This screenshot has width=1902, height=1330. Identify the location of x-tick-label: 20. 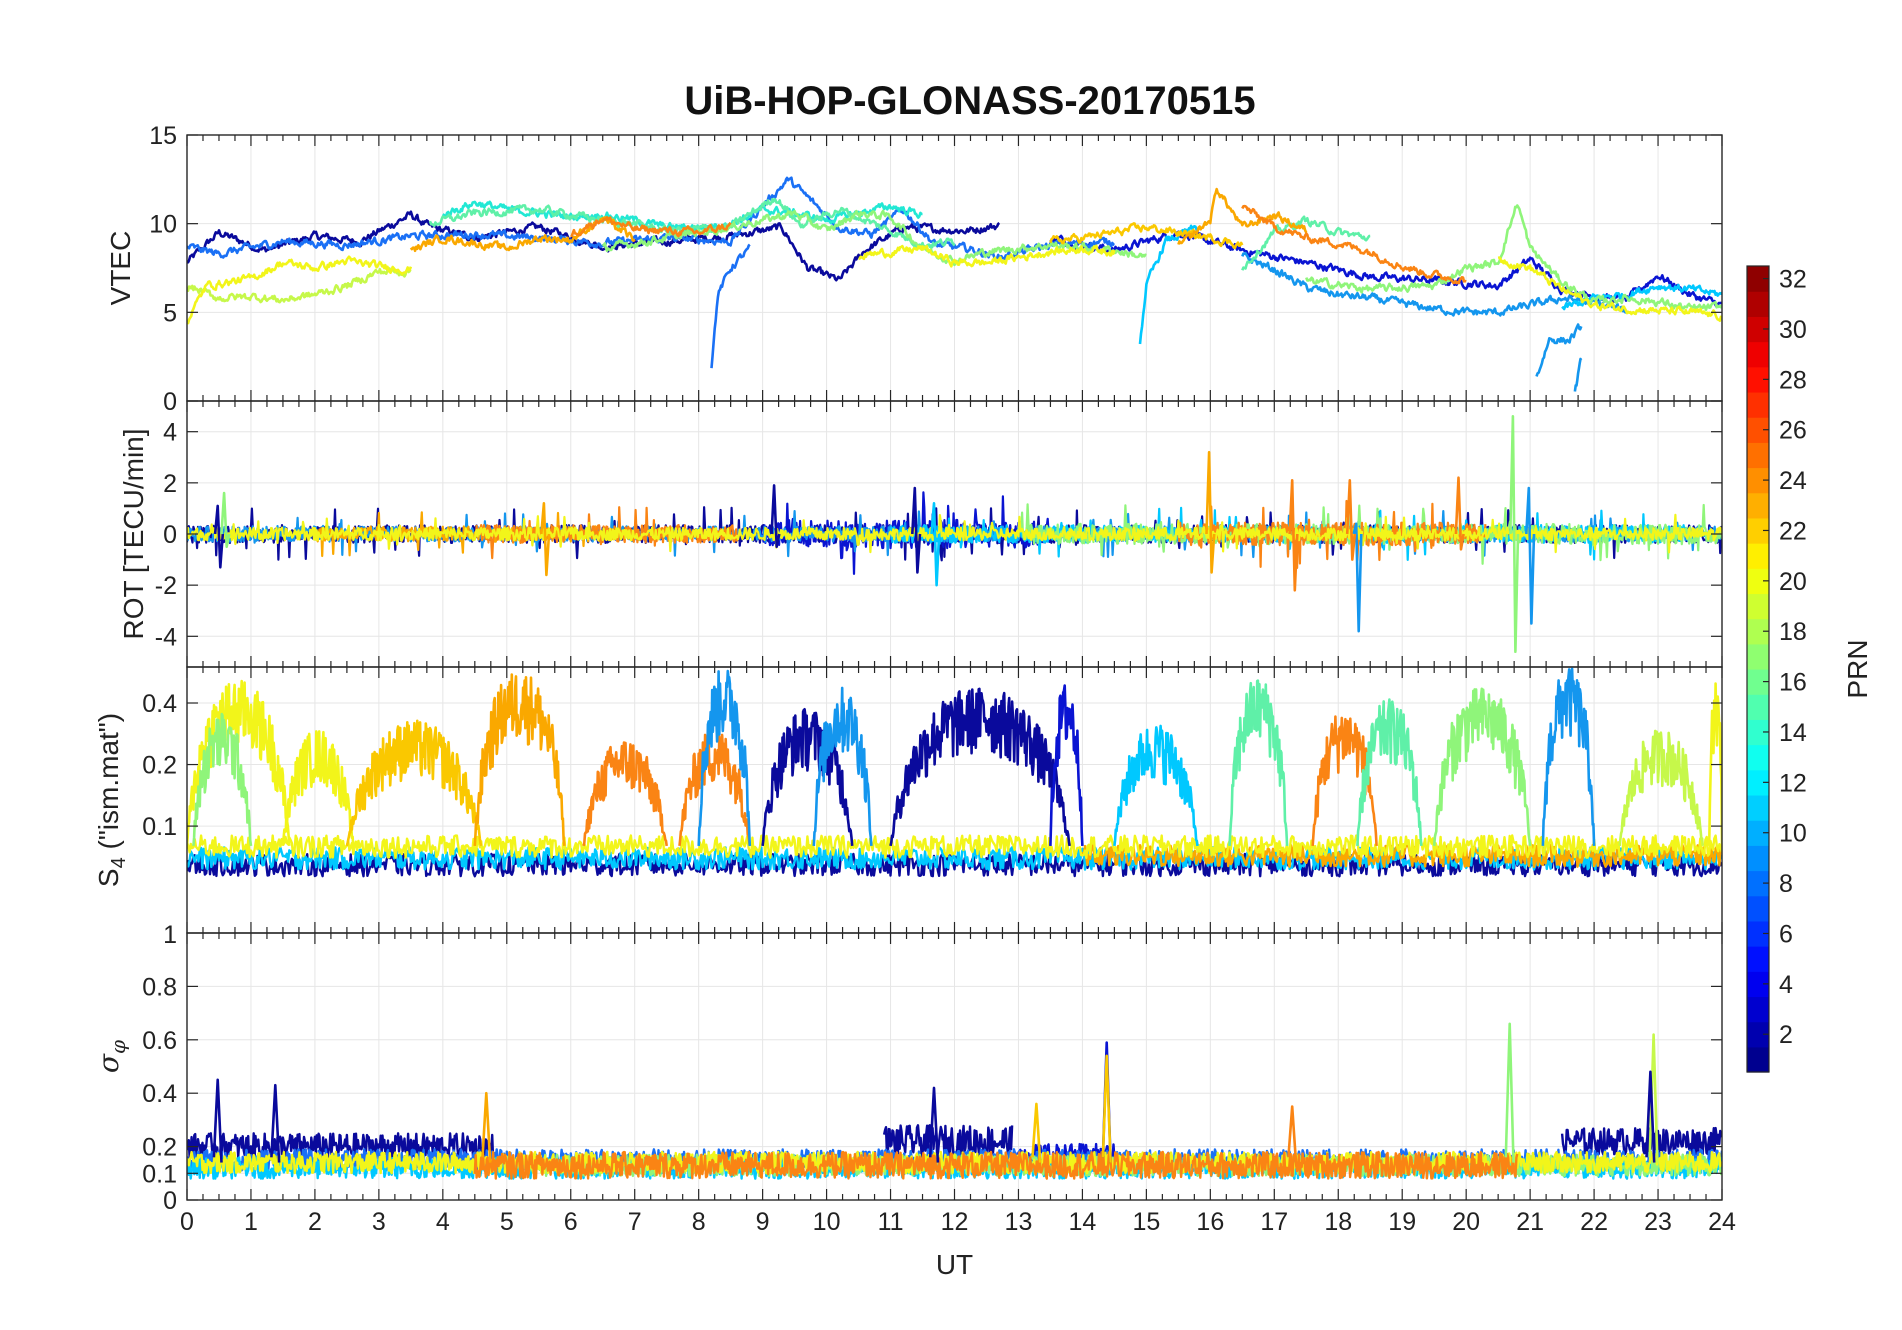
(1466, 1222).